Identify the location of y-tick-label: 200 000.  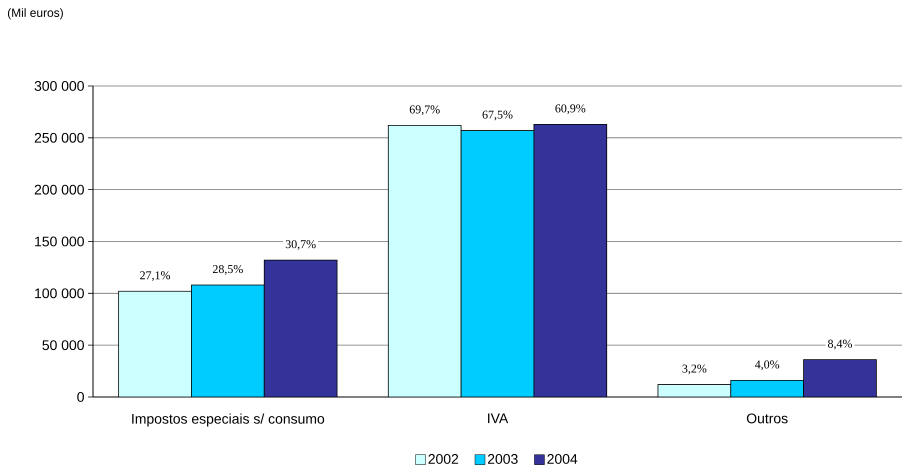
(59, 189).